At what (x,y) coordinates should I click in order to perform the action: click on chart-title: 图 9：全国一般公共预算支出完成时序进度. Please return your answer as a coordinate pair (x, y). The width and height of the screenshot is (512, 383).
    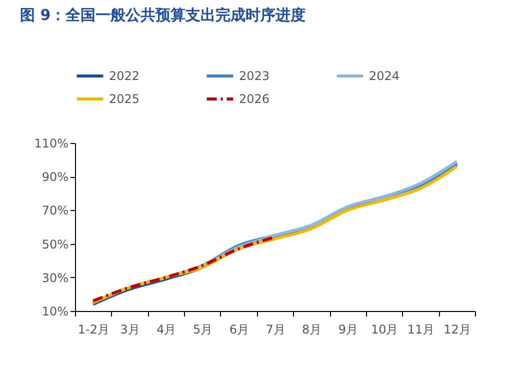
    Looking at the image, I should click on (163, 15).